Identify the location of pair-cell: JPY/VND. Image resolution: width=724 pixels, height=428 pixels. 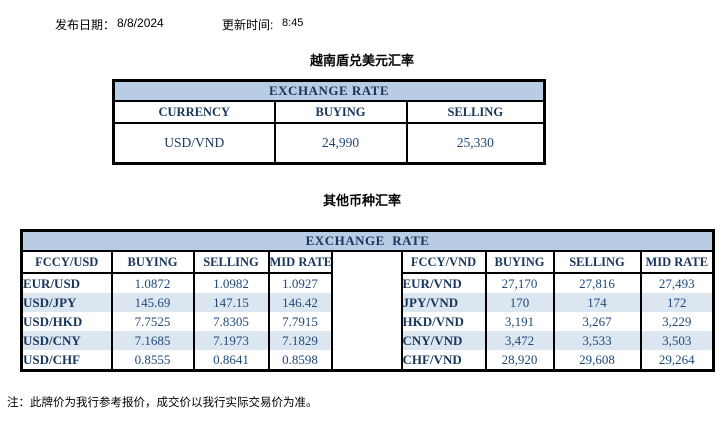
(443, 302).